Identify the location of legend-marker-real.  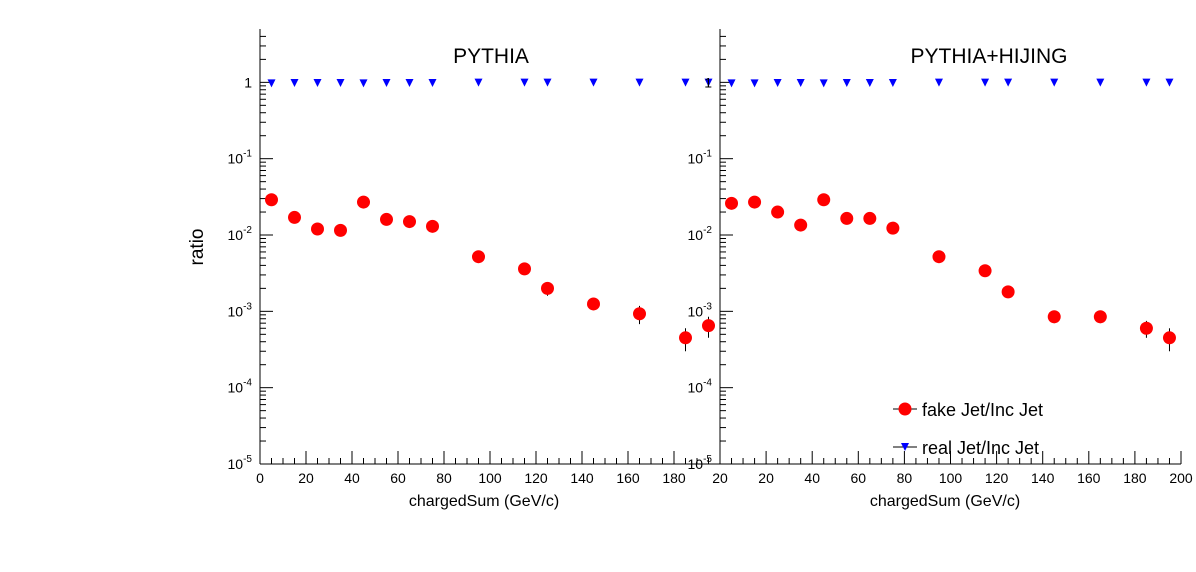
(905, 447).